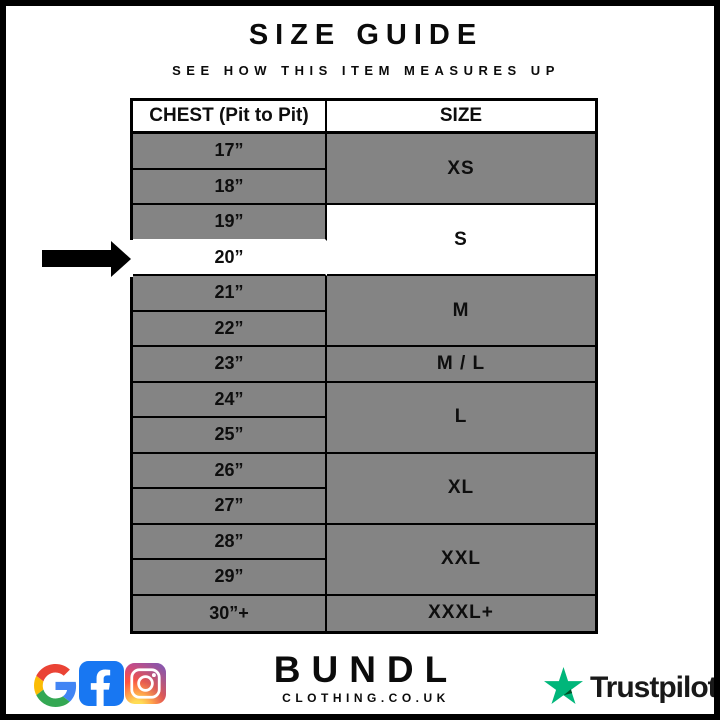  I want to click on brand-domain: CLOTHING.CO.UK, so click(366, 698).